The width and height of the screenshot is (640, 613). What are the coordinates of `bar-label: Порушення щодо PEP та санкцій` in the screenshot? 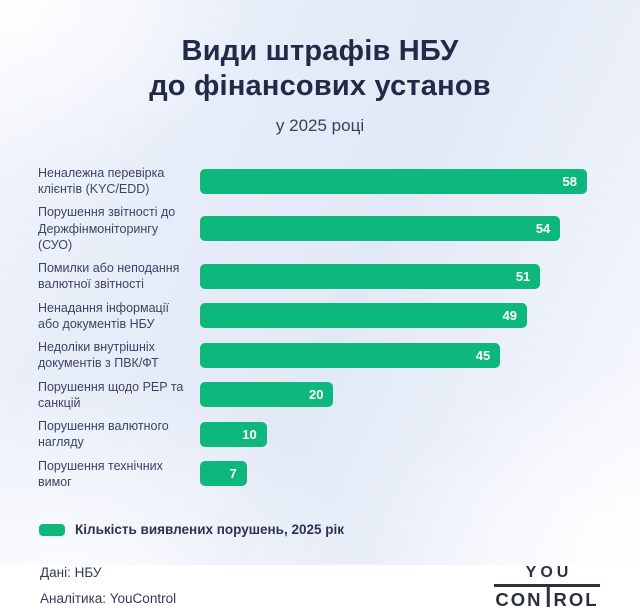 It's located at (111, 394).